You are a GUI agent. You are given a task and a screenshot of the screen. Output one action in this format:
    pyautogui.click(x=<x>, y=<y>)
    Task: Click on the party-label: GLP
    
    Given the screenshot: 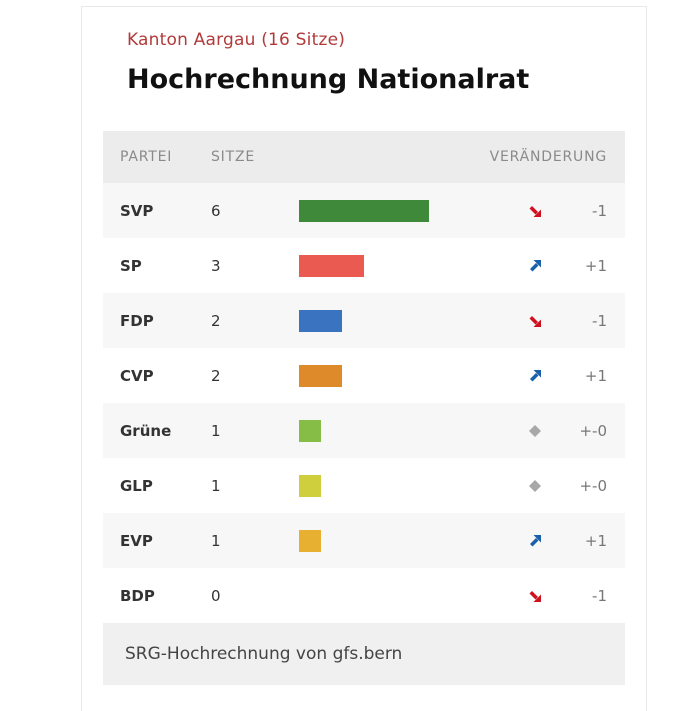 What is the action you would take?
    pyautogui.click(x=136, y=486)
    